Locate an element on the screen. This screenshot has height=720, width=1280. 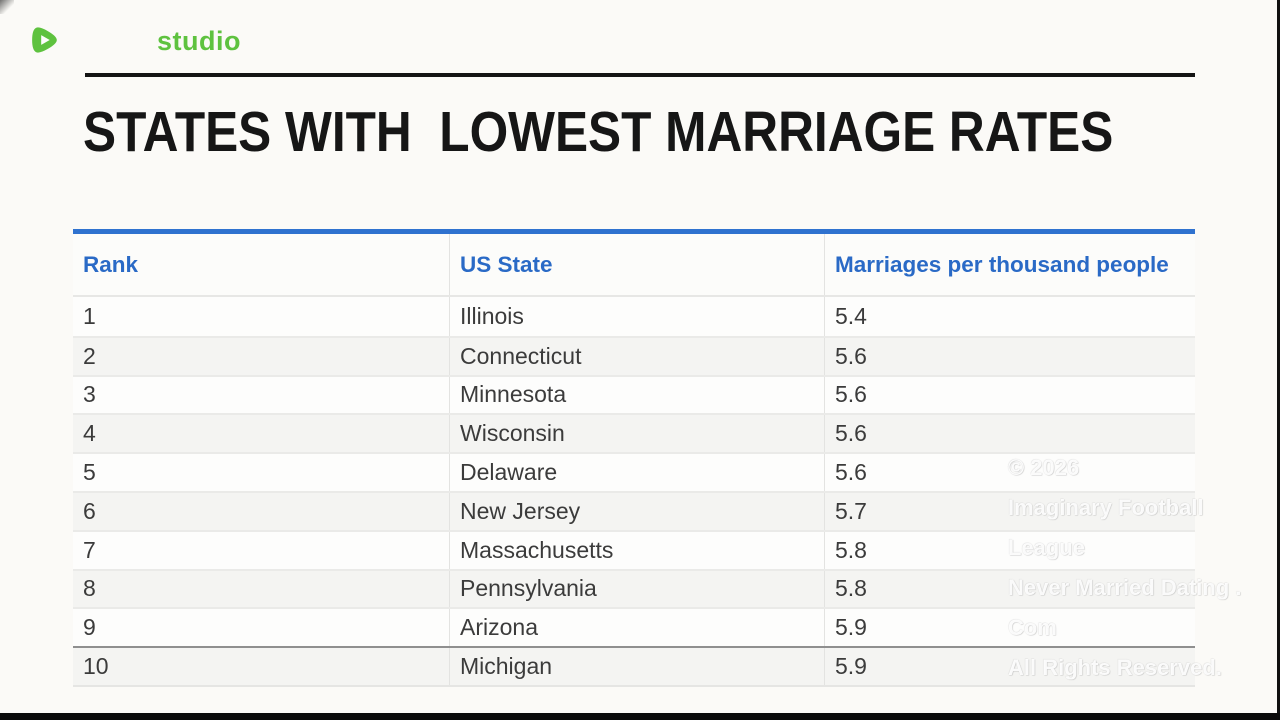
table-row: 4 Wisconsin 5.6 is located at coordinates (634, 433).